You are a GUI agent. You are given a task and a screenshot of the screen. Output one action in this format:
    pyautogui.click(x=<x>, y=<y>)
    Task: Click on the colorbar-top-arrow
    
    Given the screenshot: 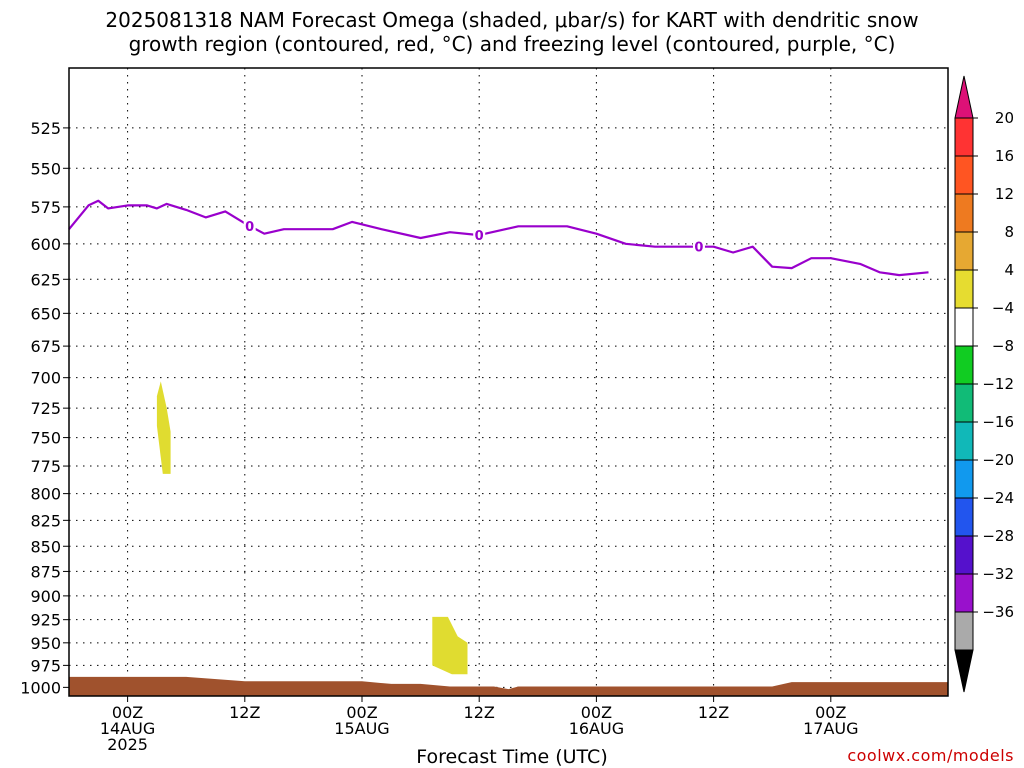 What is the action you would take?
    pyautogui.click(x=964, y=97)
    